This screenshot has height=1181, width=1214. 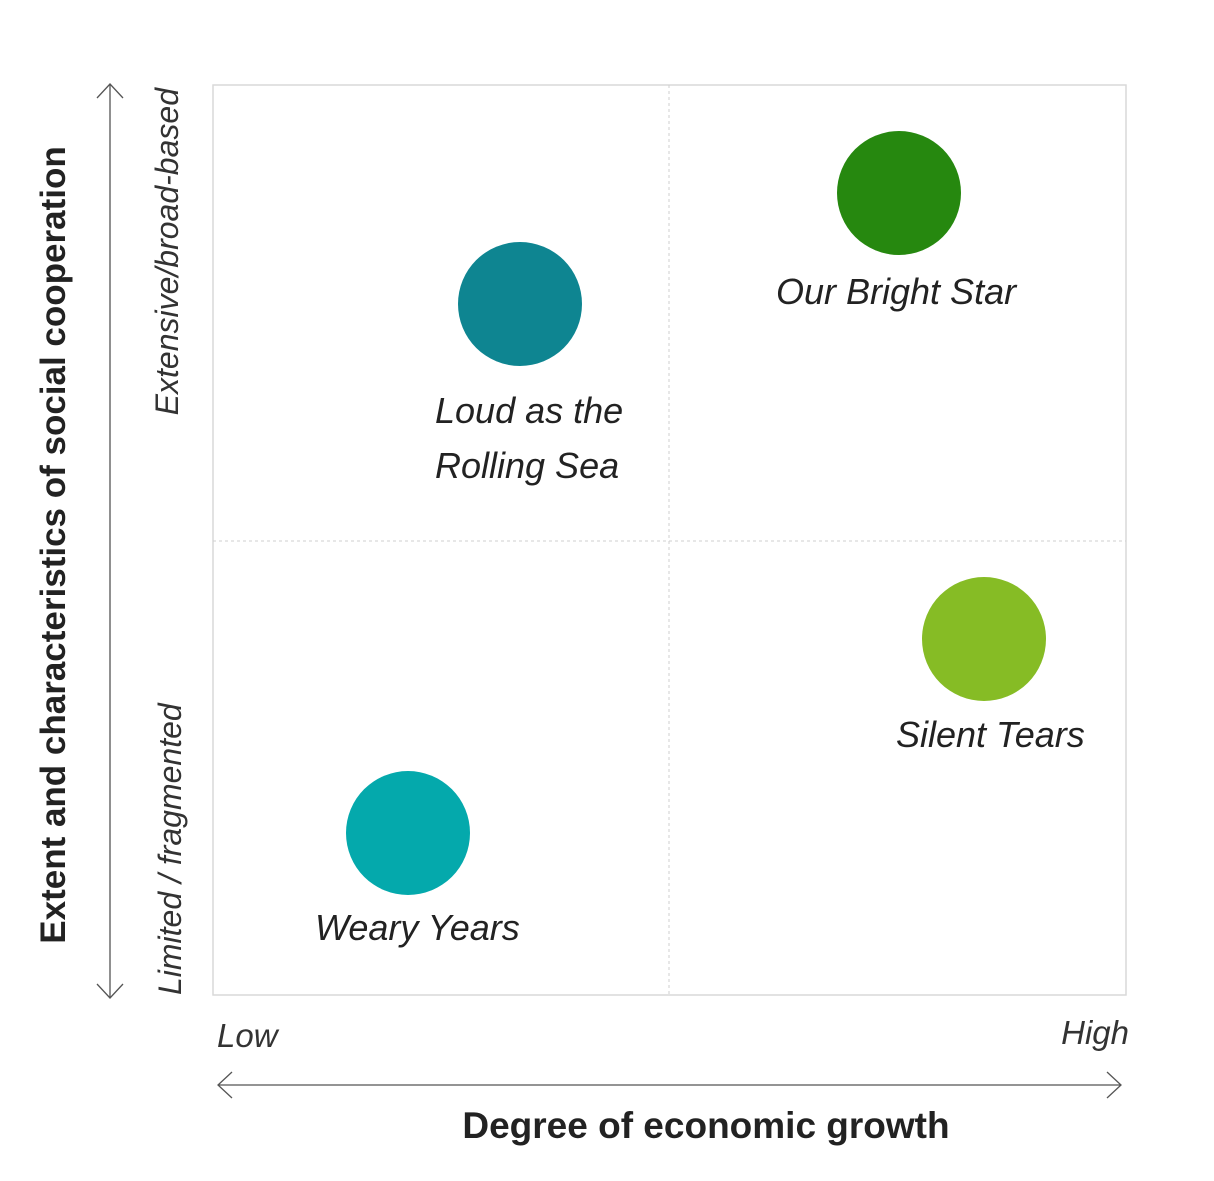 What do you see at coordinates (170, 848) in the screenshot?
I see `y-axis-low-label: Limited / fragmented` at bounding box center [170, 848].